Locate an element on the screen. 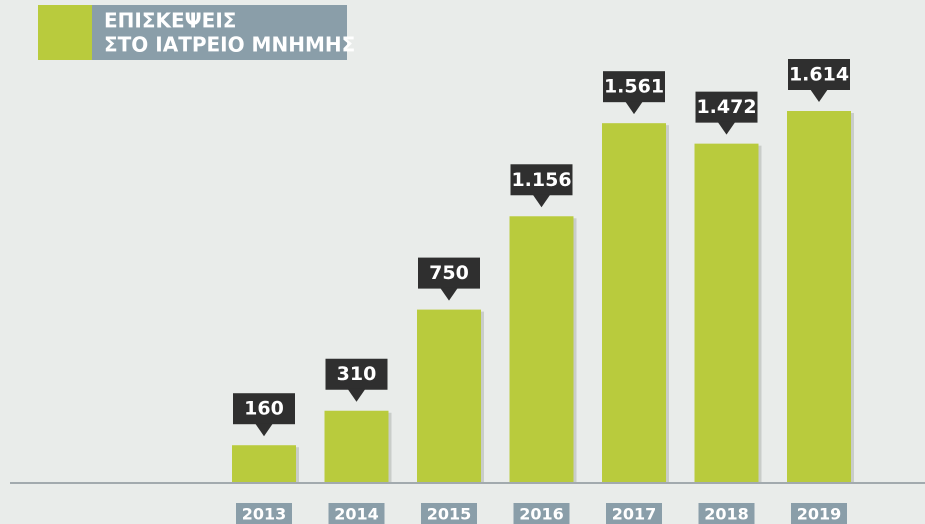 The height and width of the screenshot is (524, 925). value-label: 1.472 is located at coordinates (726, 107).